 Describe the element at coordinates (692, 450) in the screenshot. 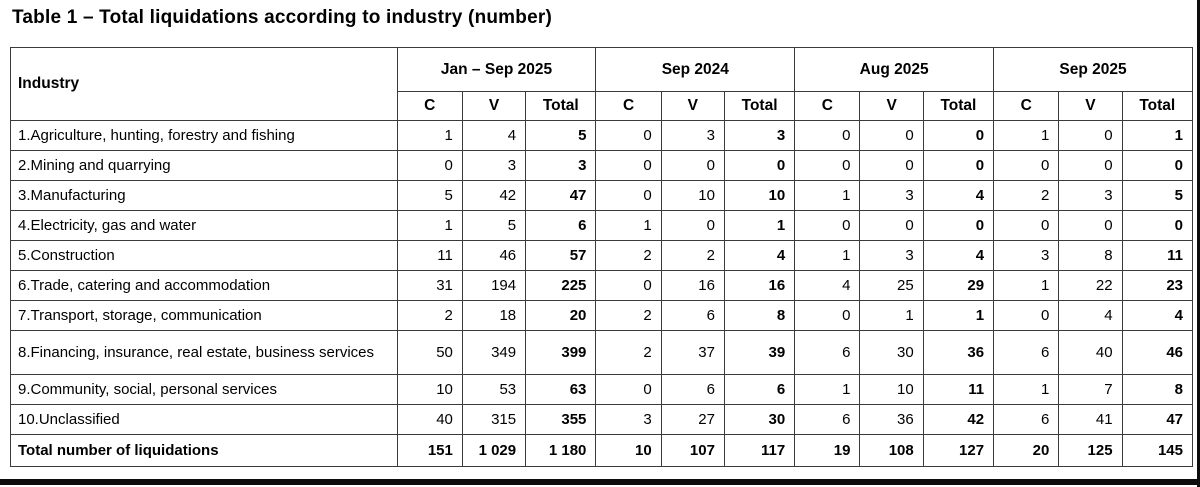

I see `value-cell: 107` at that location.